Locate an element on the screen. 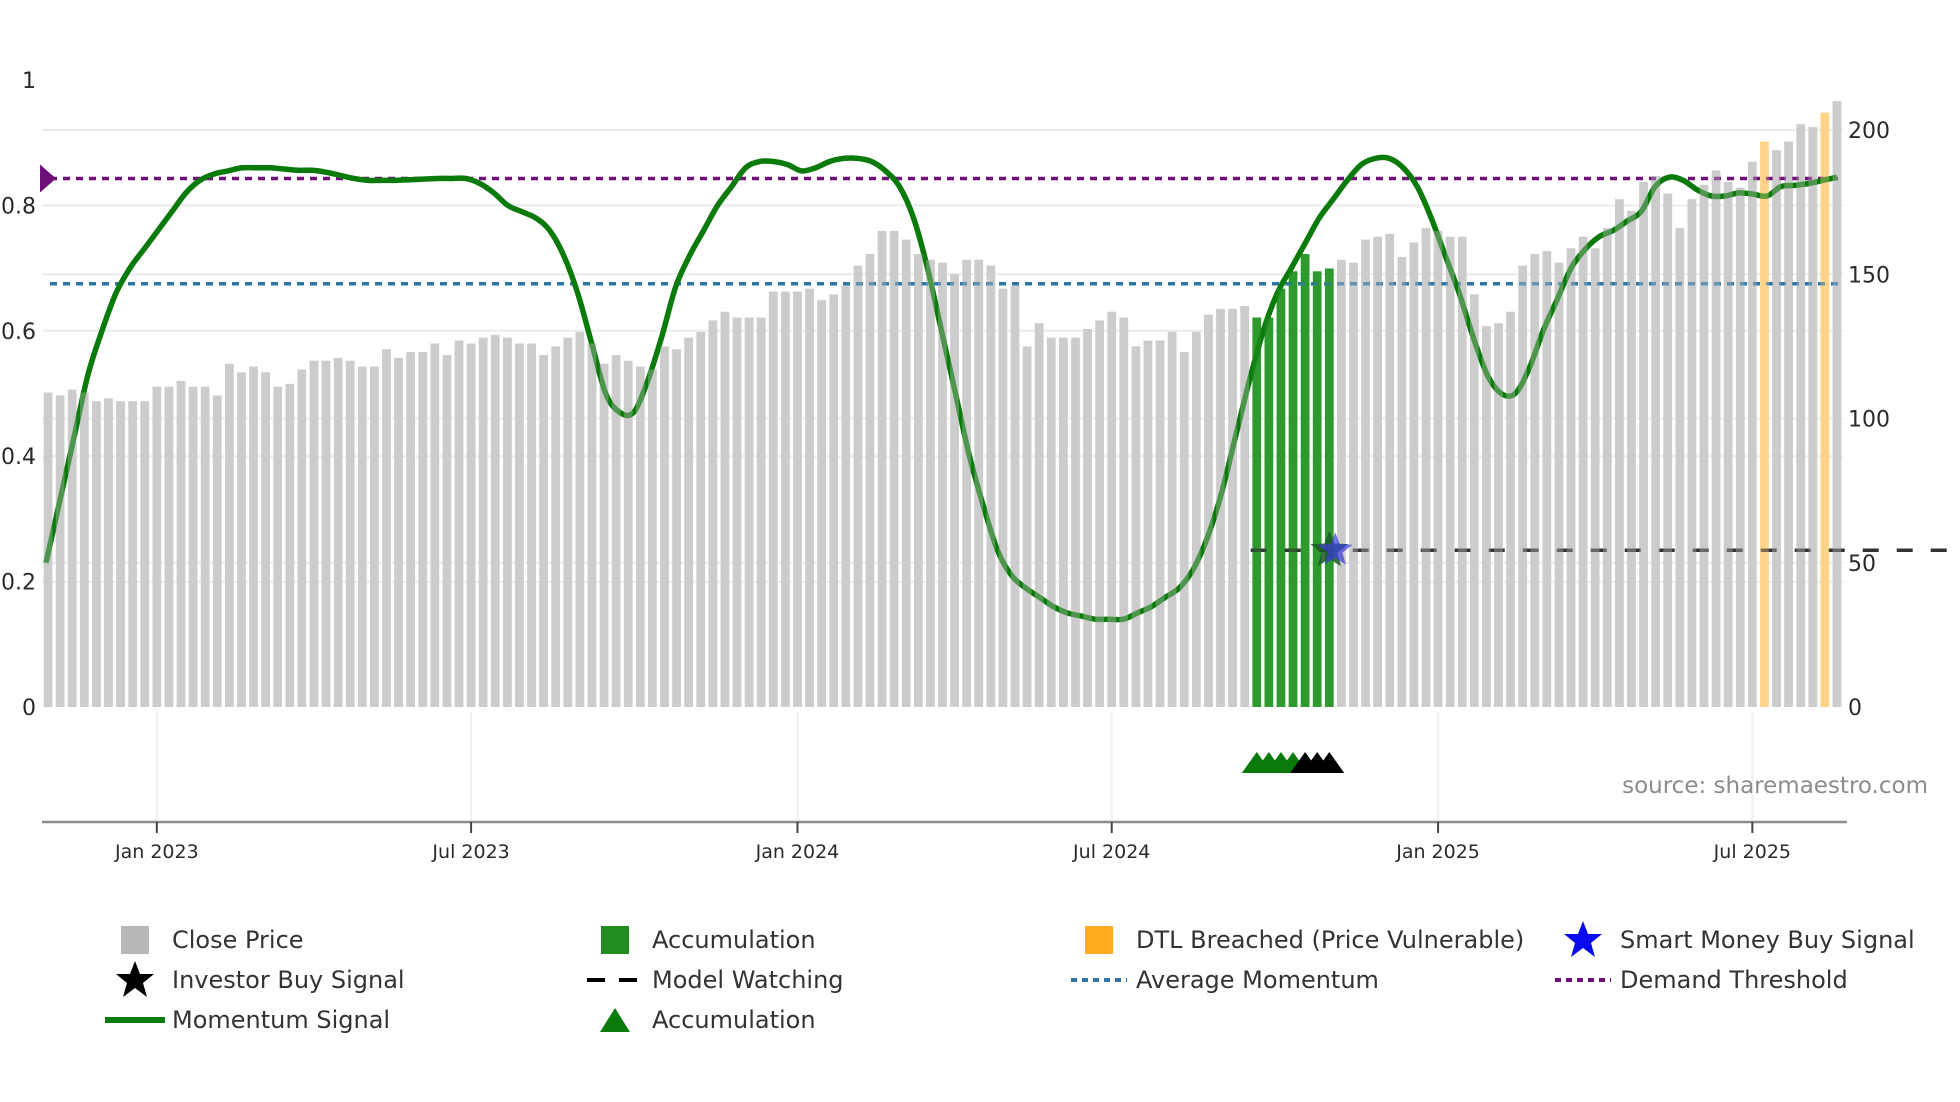  right-tick-label: 50 is located at coordinates (1862, 564).